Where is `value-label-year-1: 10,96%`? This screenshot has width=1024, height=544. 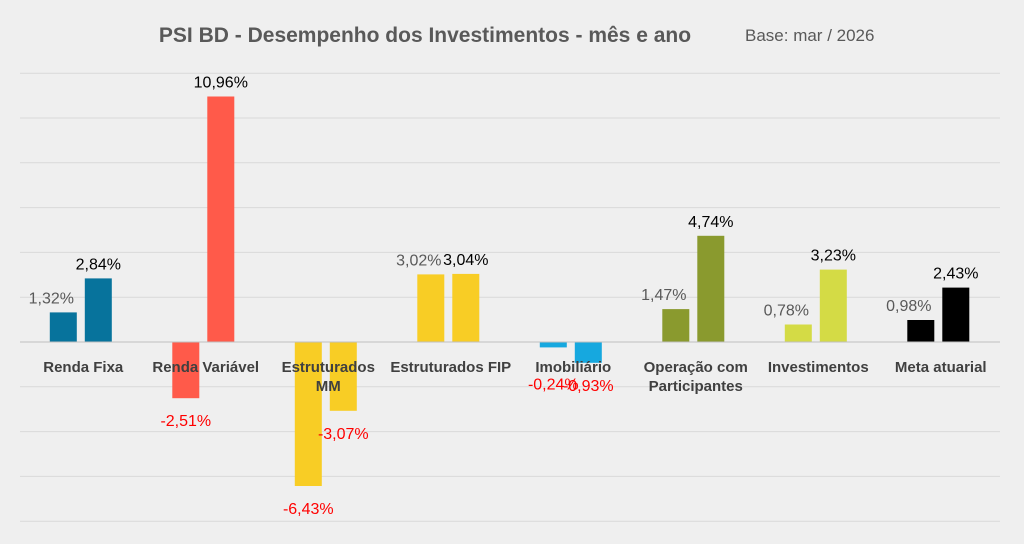 value-label-year-1: 10,96% is located at coordinates (221, 83).